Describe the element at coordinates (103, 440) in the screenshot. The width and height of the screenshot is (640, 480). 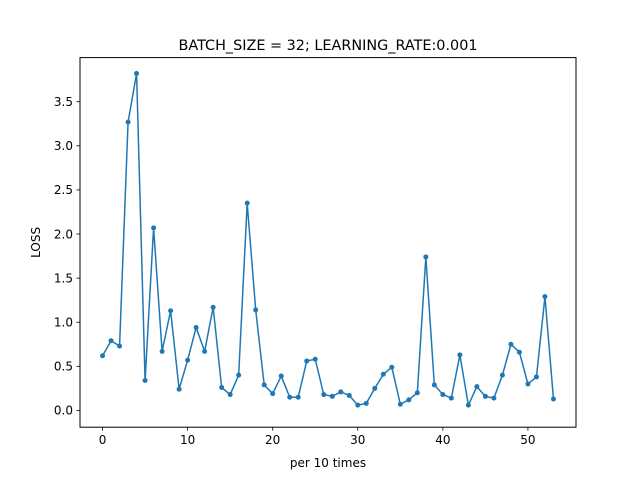
I see `x-tick-label: 0` at that location.